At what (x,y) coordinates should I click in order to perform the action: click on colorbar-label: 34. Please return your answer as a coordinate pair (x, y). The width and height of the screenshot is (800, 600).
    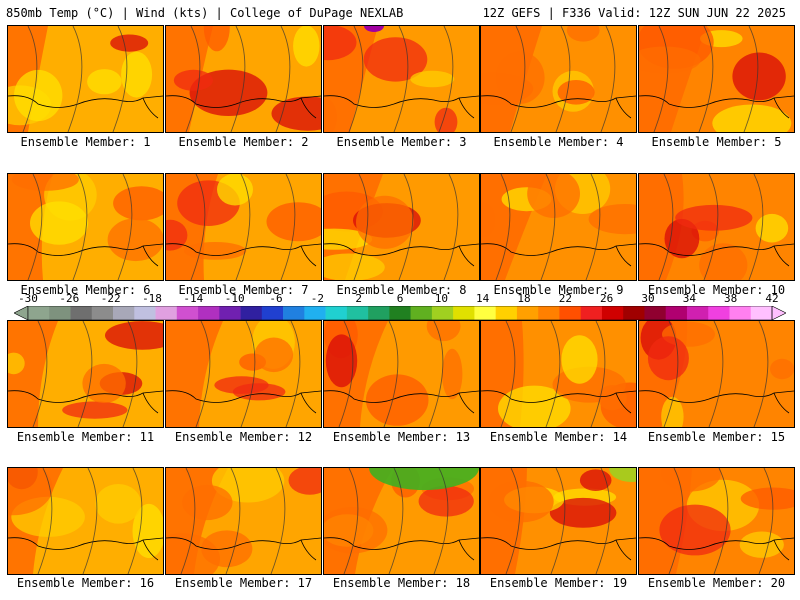
    Looking at the image, I should click on (689, 298).